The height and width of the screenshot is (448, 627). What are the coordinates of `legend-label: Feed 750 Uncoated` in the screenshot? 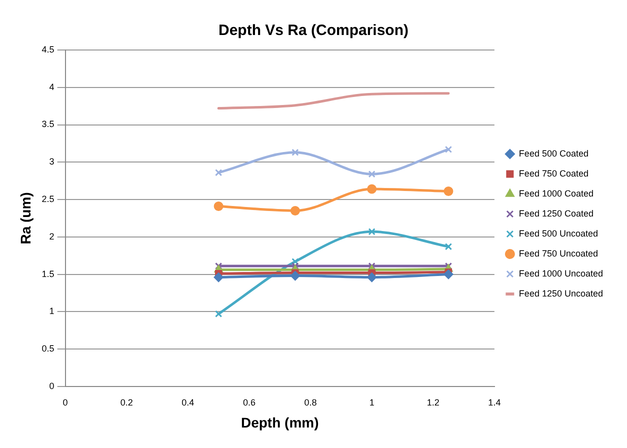 It's located at (558, 253).